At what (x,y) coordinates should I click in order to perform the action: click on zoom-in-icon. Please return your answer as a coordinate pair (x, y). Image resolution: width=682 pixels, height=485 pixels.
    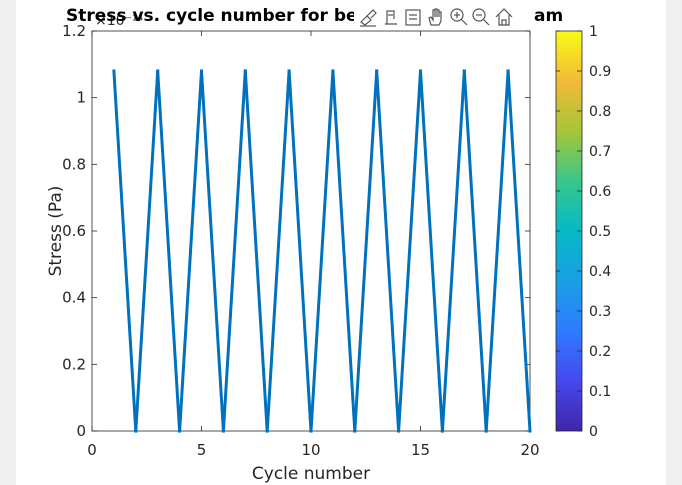
    Looking at the image, I should click on (459, 17).